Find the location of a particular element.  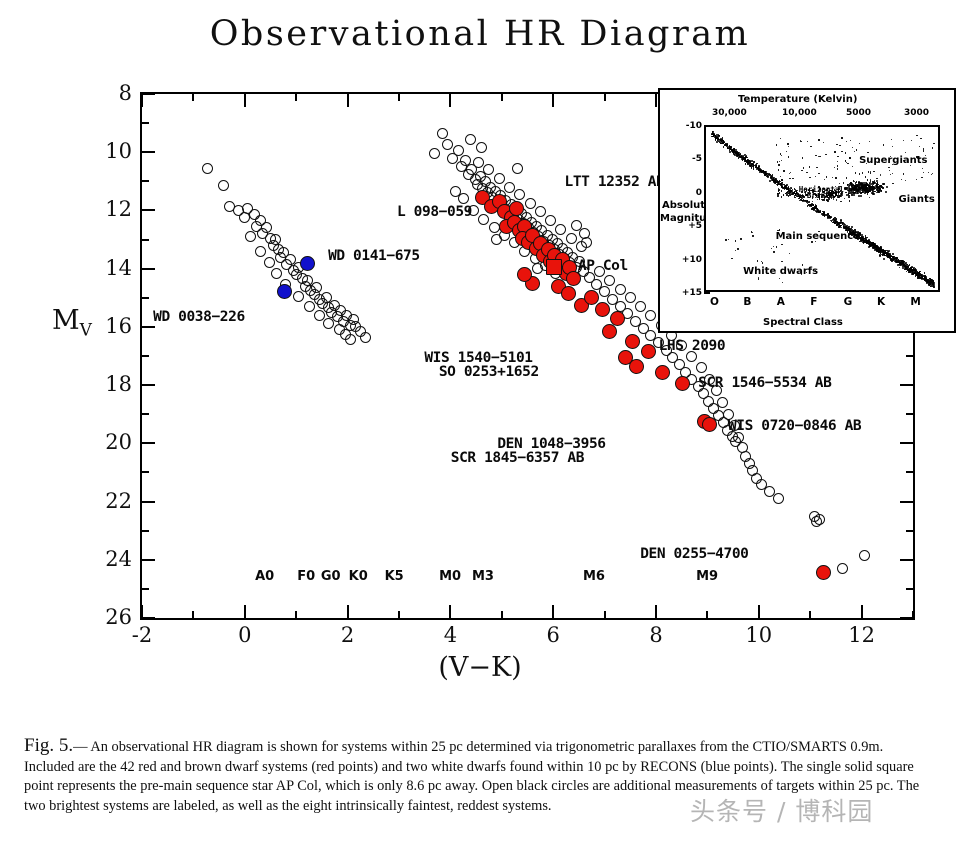

inset-spectral-class-tick: F is located at coordinates (814, 302).